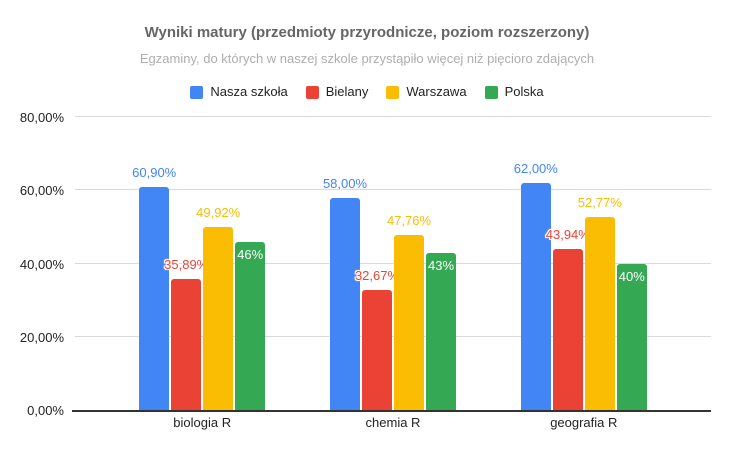  Describe the element at coordinates (345, 183) in the screenshot. I see `bar-value-label-nasza-szkola-chemia-r: 58,00%` at that location.